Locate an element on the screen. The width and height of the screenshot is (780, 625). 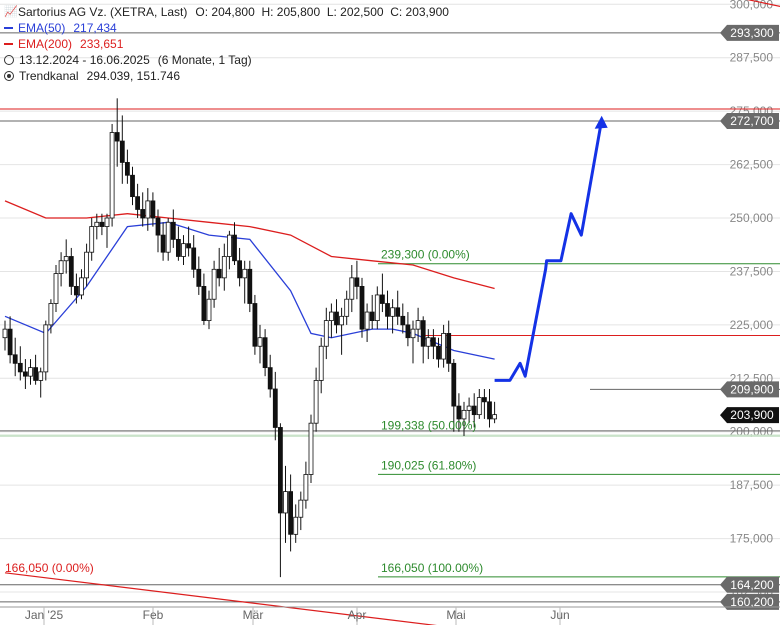
price-tag-label: 293,300 is located at coordinates (752, 33).